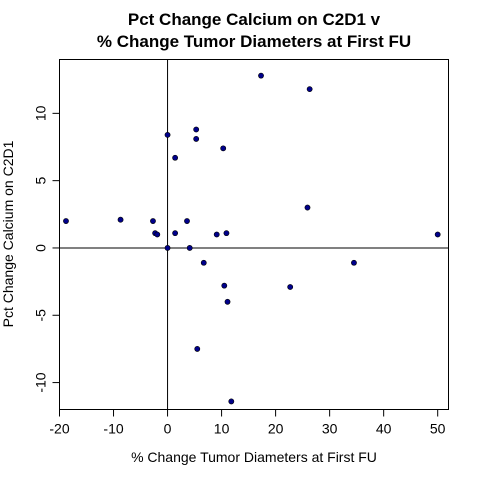 The height and width of the screenshot is (480, 480). I want to click on y-axis: -10 -5 0 5 10, so click(46, 248).